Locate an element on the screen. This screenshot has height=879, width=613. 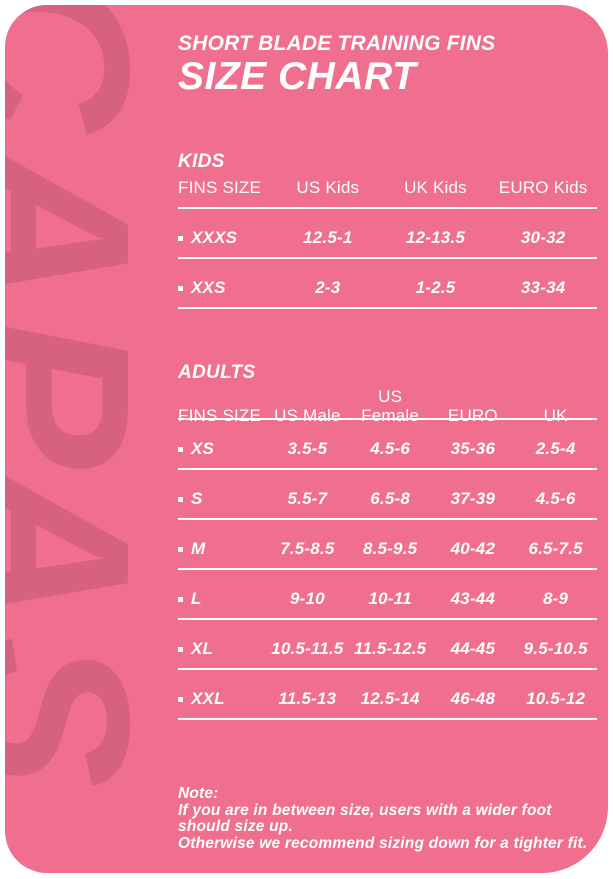
kids-section-label: KIDS is located at coordinates (201, 161).